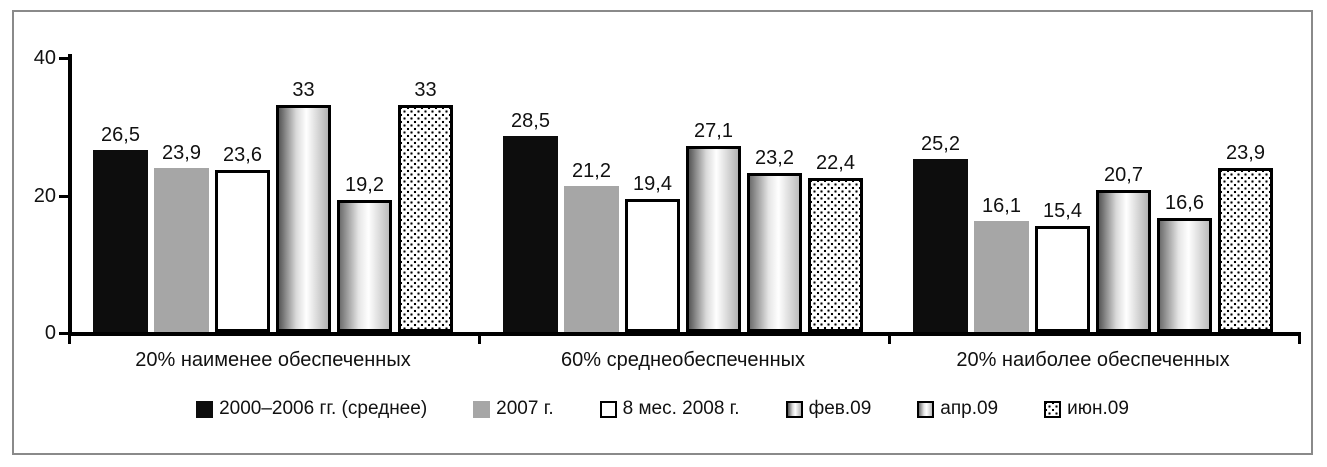 The width and height of the screenshot is (1327, 467). I want to click on bar-value-label: 27,1, so click(713, 130).